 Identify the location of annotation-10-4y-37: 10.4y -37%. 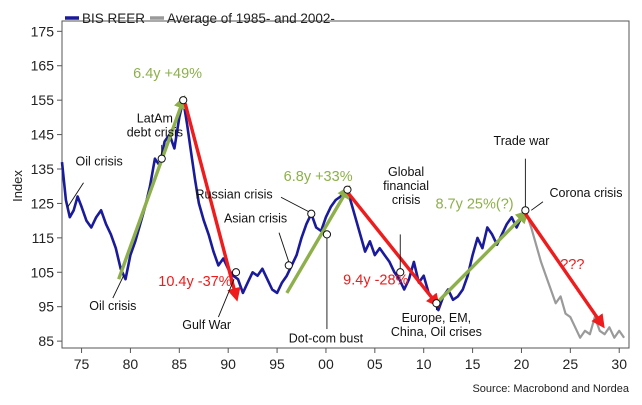
(194, 282).